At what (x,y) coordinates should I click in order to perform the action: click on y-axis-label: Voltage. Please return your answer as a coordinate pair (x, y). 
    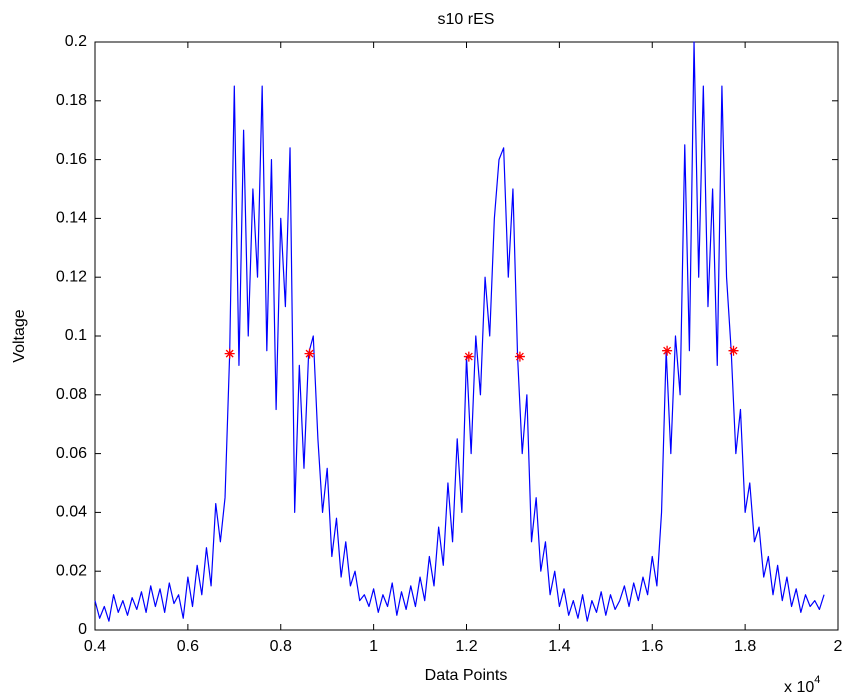
    Looking at the image, I should click on (19, 335).